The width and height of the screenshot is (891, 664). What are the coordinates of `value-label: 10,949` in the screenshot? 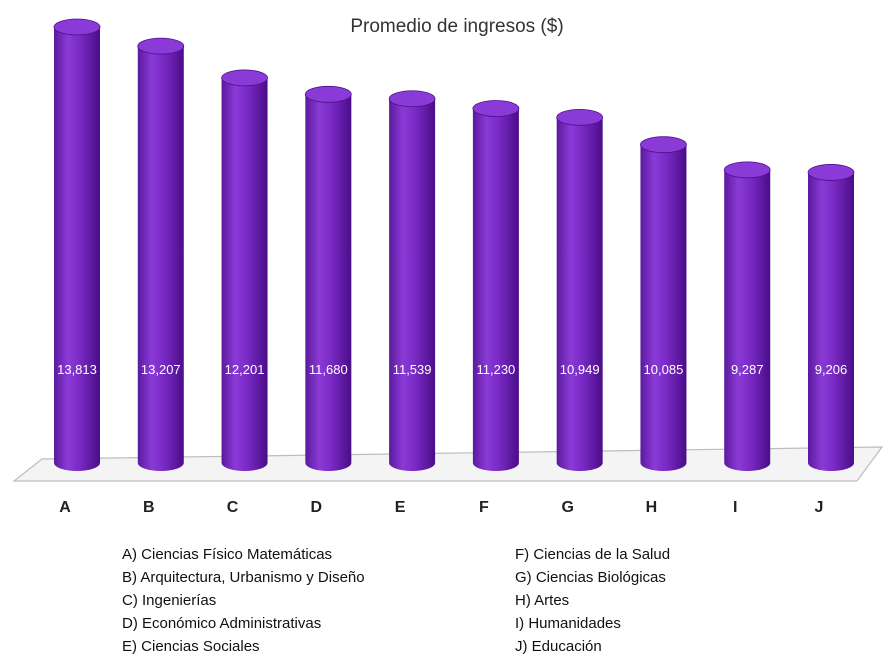 It's located at (580, 369).